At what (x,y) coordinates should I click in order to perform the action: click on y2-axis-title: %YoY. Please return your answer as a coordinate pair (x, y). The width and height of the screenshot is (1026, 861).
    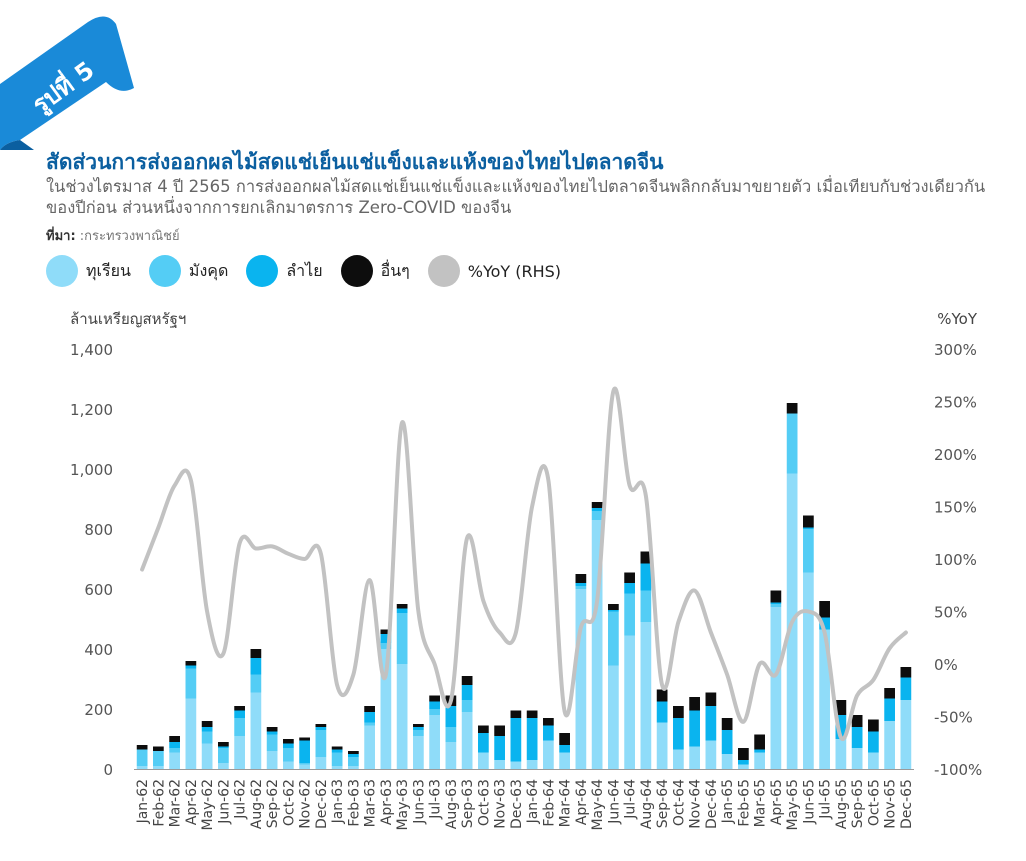
    Looking at the image, I should click on (957, 319).